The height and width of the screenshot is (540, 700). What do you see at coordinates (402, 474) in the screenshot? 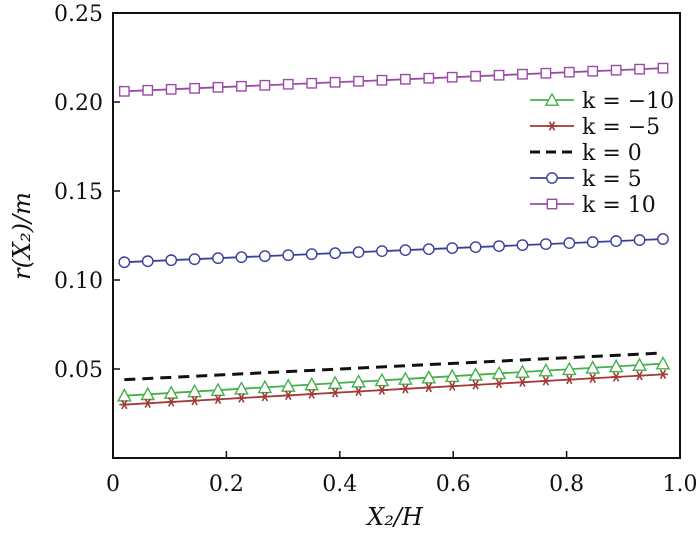
I see `x-axis-ticks: 0 0.2 0.4 0.6 0.8 1.0` at bounding box center [402, 474].